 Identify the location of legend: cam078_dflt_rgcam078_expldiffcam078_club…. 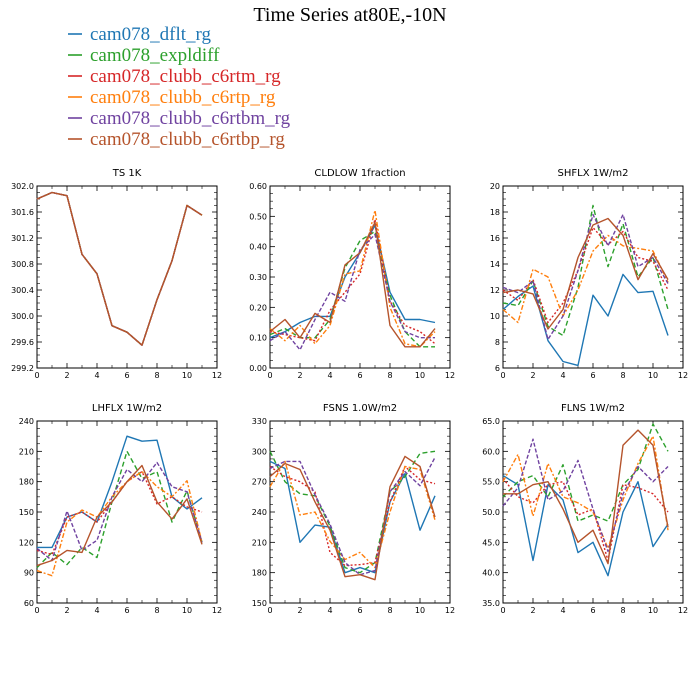
(179, 87).